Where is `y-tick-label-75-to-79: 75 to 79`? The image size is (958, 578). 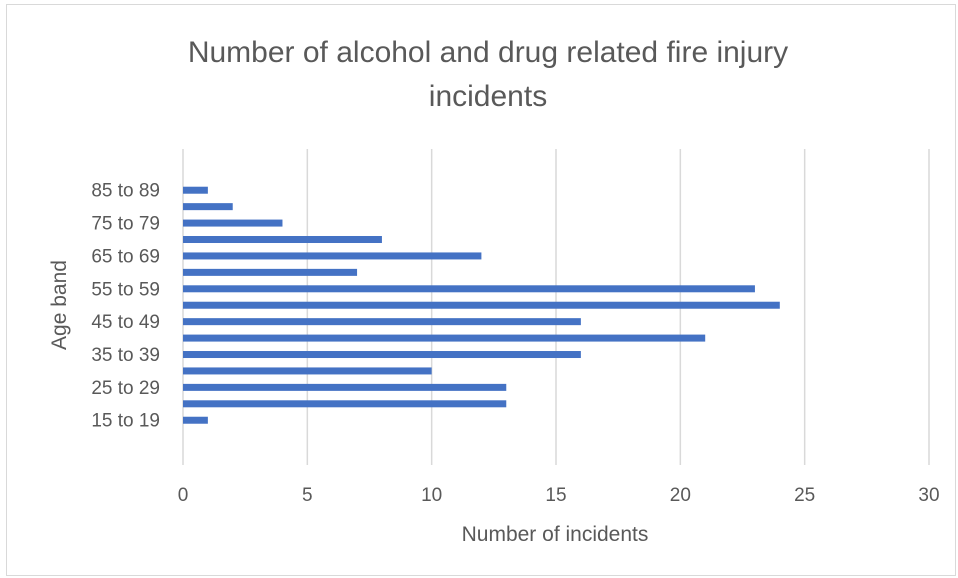 y-tick-label-75-to-79: 75 to 79 is located at coordinates (125, 224).